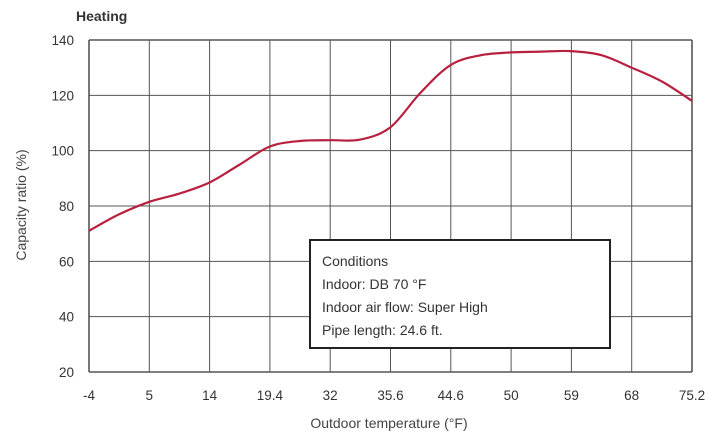 The width and height of the screenshot is (726, 438). Describe the element at coordinates (66, 317) in the screenshot. I see `y-tick-label: 40` at that location.